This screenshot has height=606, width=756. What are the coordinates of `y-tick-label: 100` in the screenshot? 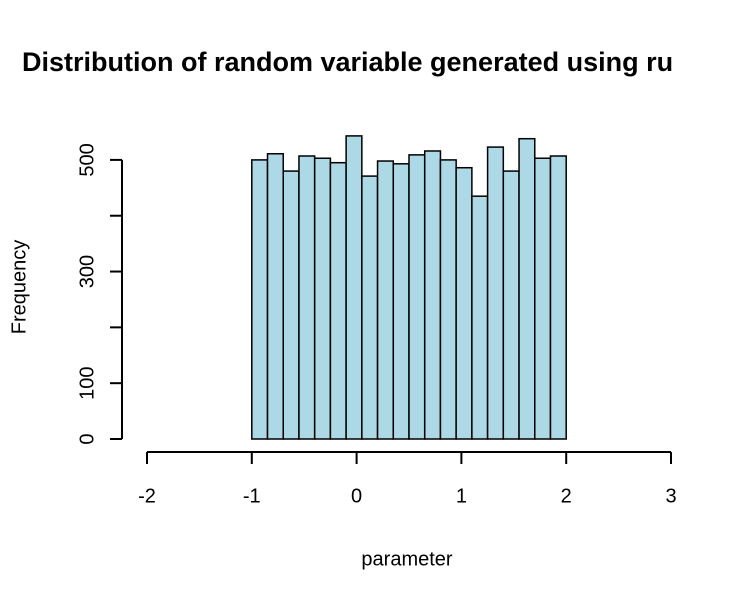 It's located at (87, 382).